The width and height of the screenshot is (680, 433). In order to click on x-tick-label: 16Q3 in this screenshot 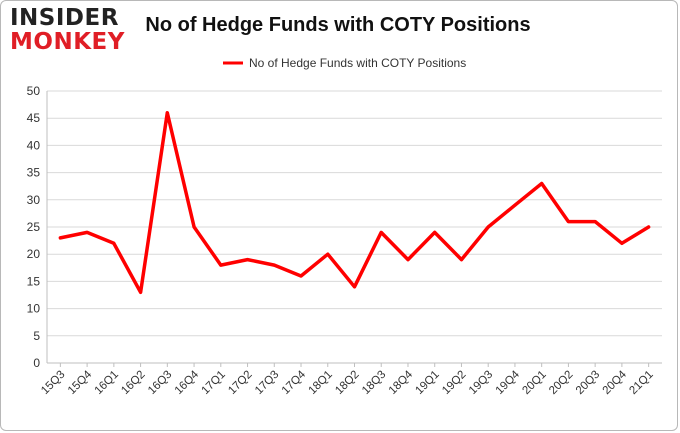, I will do `click(160, 383)`.